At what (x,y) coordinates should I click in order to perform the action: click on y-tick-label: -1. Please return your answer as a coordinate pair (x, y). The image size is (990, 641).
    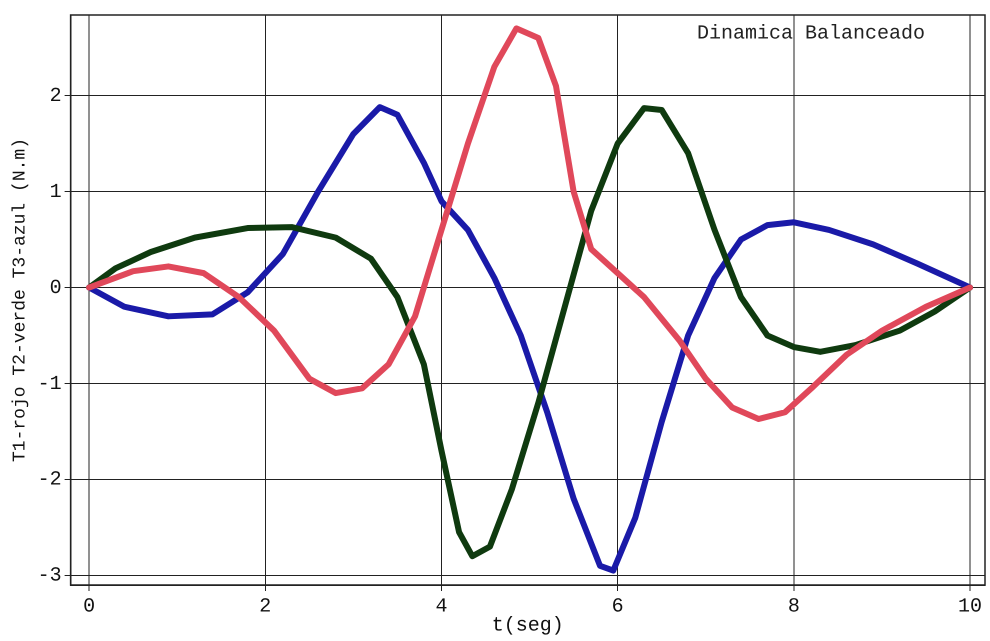
    Looking at the image, I should click on (50, 384).